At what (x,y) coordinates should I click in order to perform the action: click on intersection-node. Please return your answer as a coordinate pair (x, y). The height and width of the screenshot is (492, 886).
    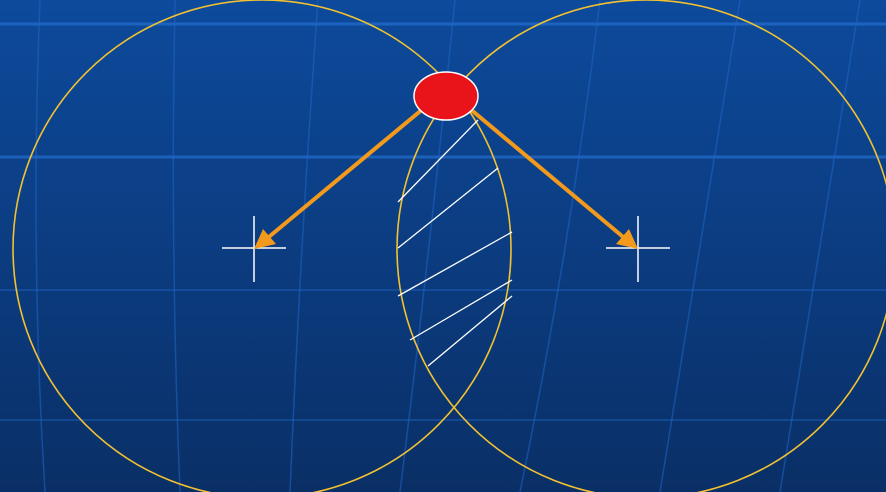
    Looking at the image, I should click on (446, 96).